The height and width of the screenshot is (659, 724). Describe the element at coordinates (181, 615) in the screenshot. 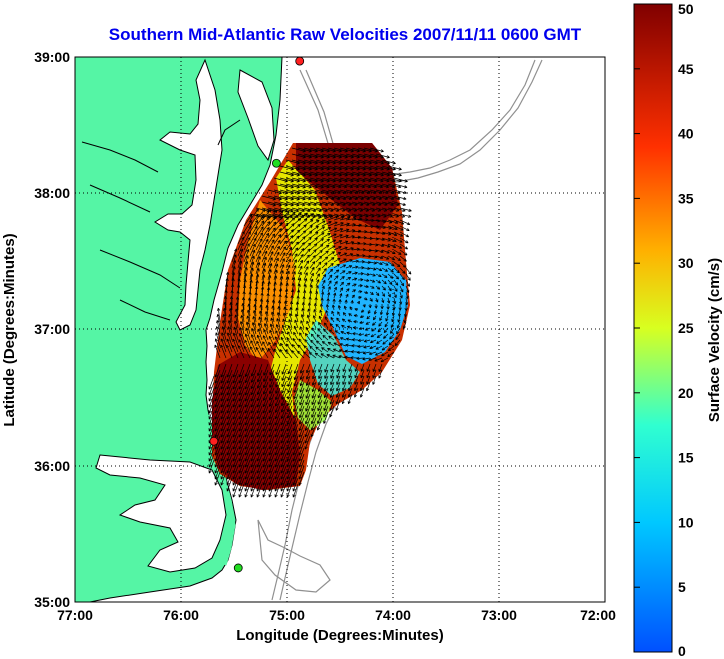

I see `x-tick-label: 76:00` at that location.